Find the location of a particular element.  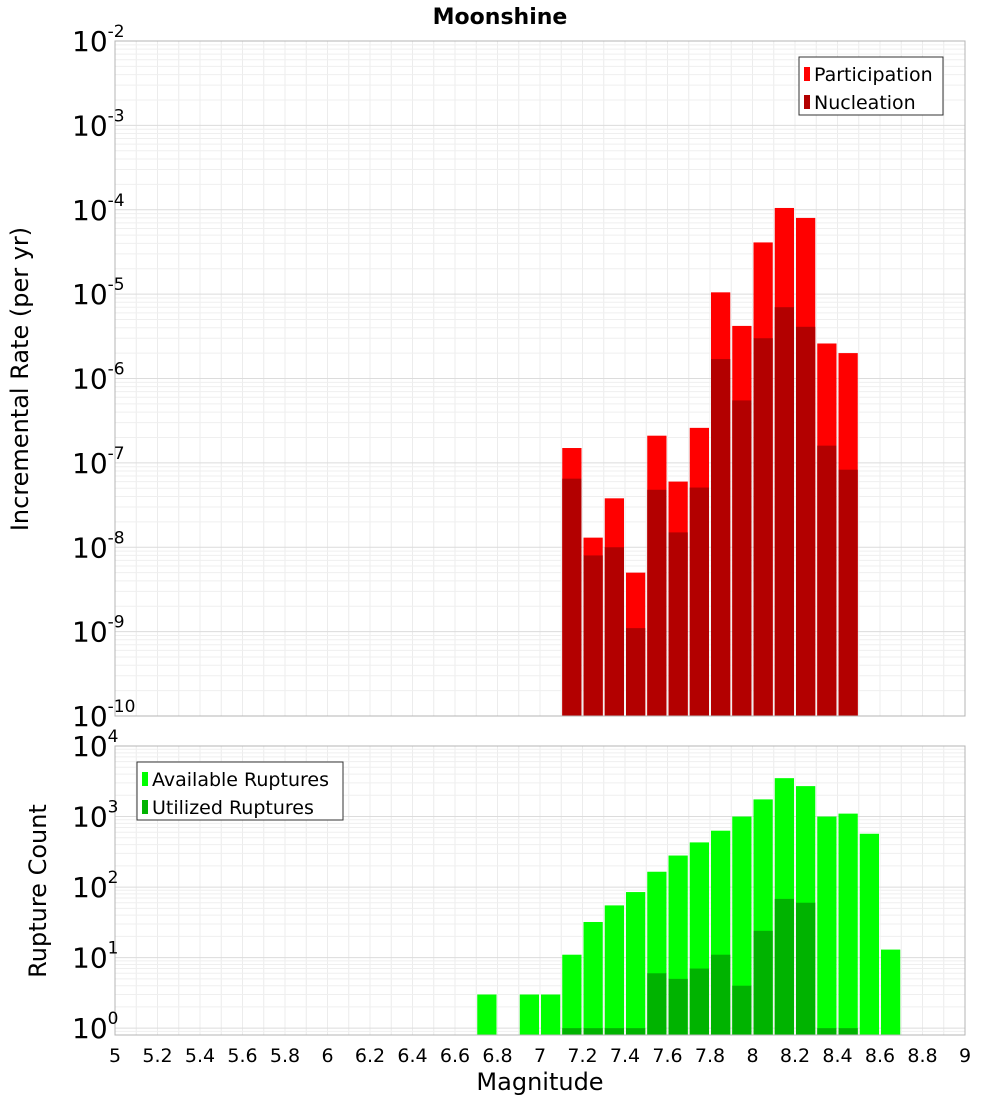

y-tick-label: 10⁻⁸ is located at coordinates (98, 546).